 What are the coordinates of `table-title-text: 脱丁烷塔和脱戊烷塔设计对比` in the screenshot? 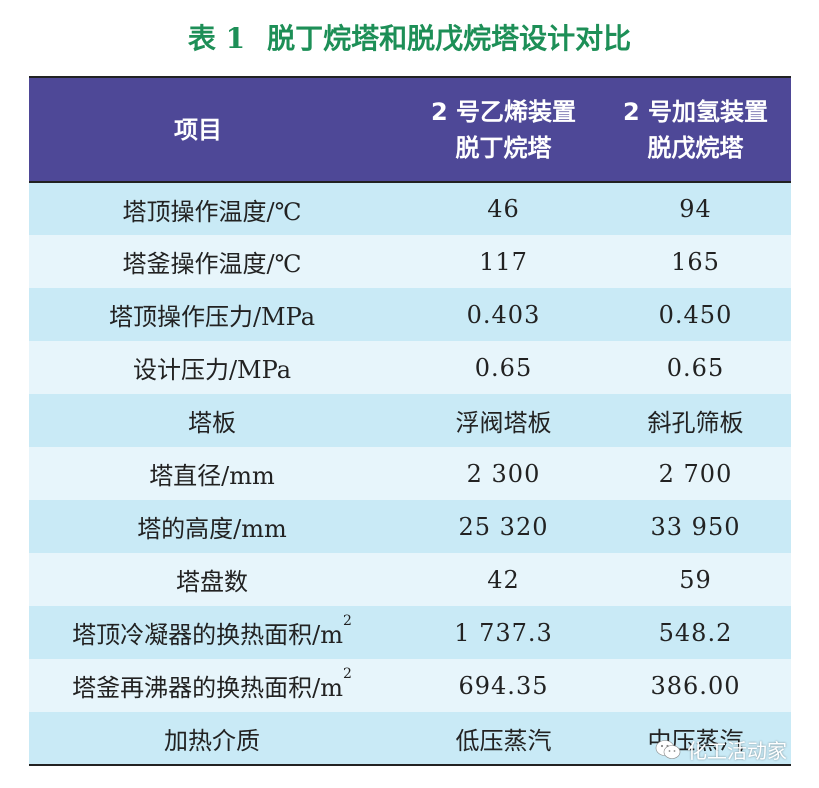 It's located at (449, 38).